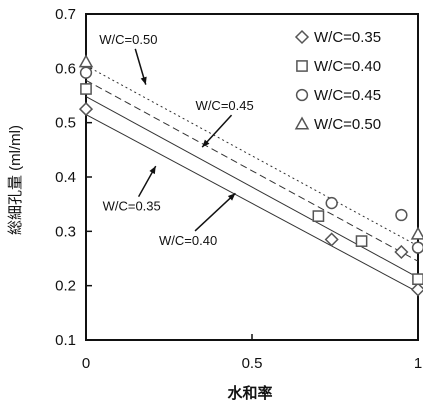  What do you see at coordinates (65, 14) in the screenshot?
I see `y-tick-label: 0.7` at bounding box center [65, 14].